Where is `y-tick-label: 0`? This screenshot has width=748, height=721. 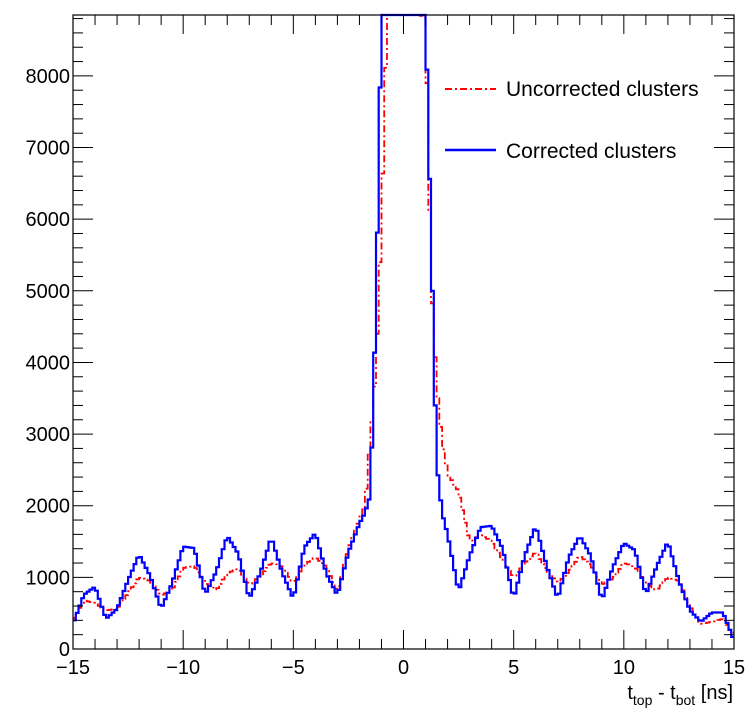 y-tick-label: 0 is located at coordinates (64, 650).